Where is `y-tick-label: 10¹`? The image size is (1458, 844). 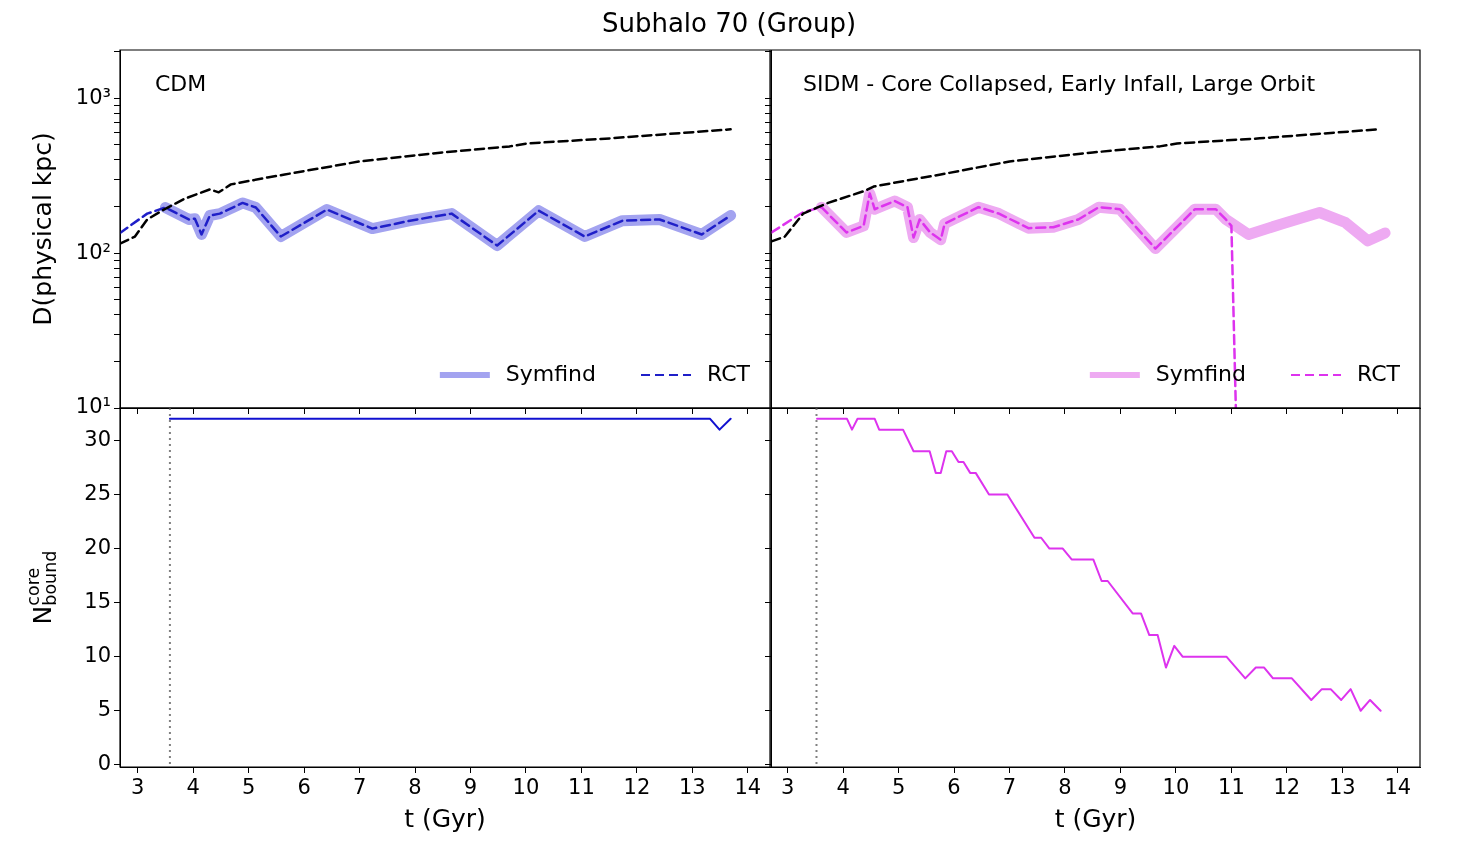
y-tick-label: 10¹ is located at coordinates (93, 406).